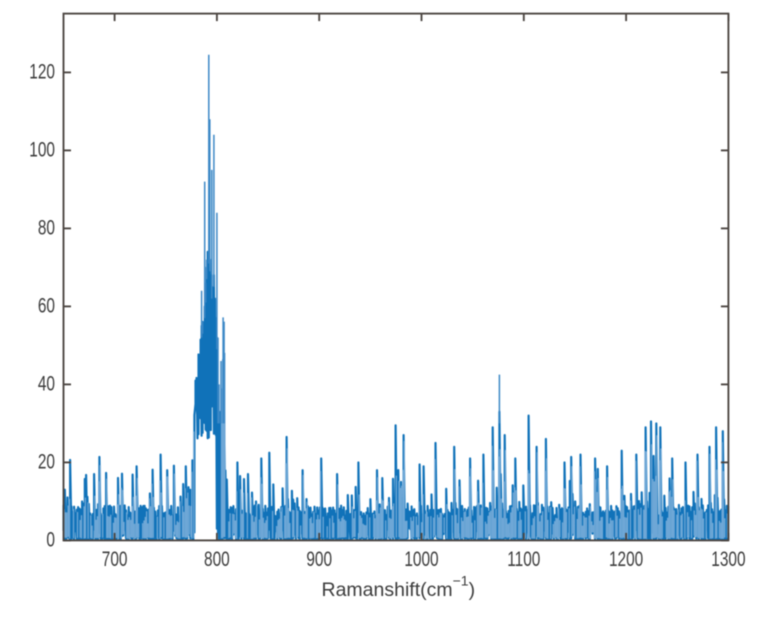 Image resolution: width=768 pixels, height=618 pixels. Describe the element at coordinates (728, 559) in the screenshot. I see `svg-text: 1300` at that location.